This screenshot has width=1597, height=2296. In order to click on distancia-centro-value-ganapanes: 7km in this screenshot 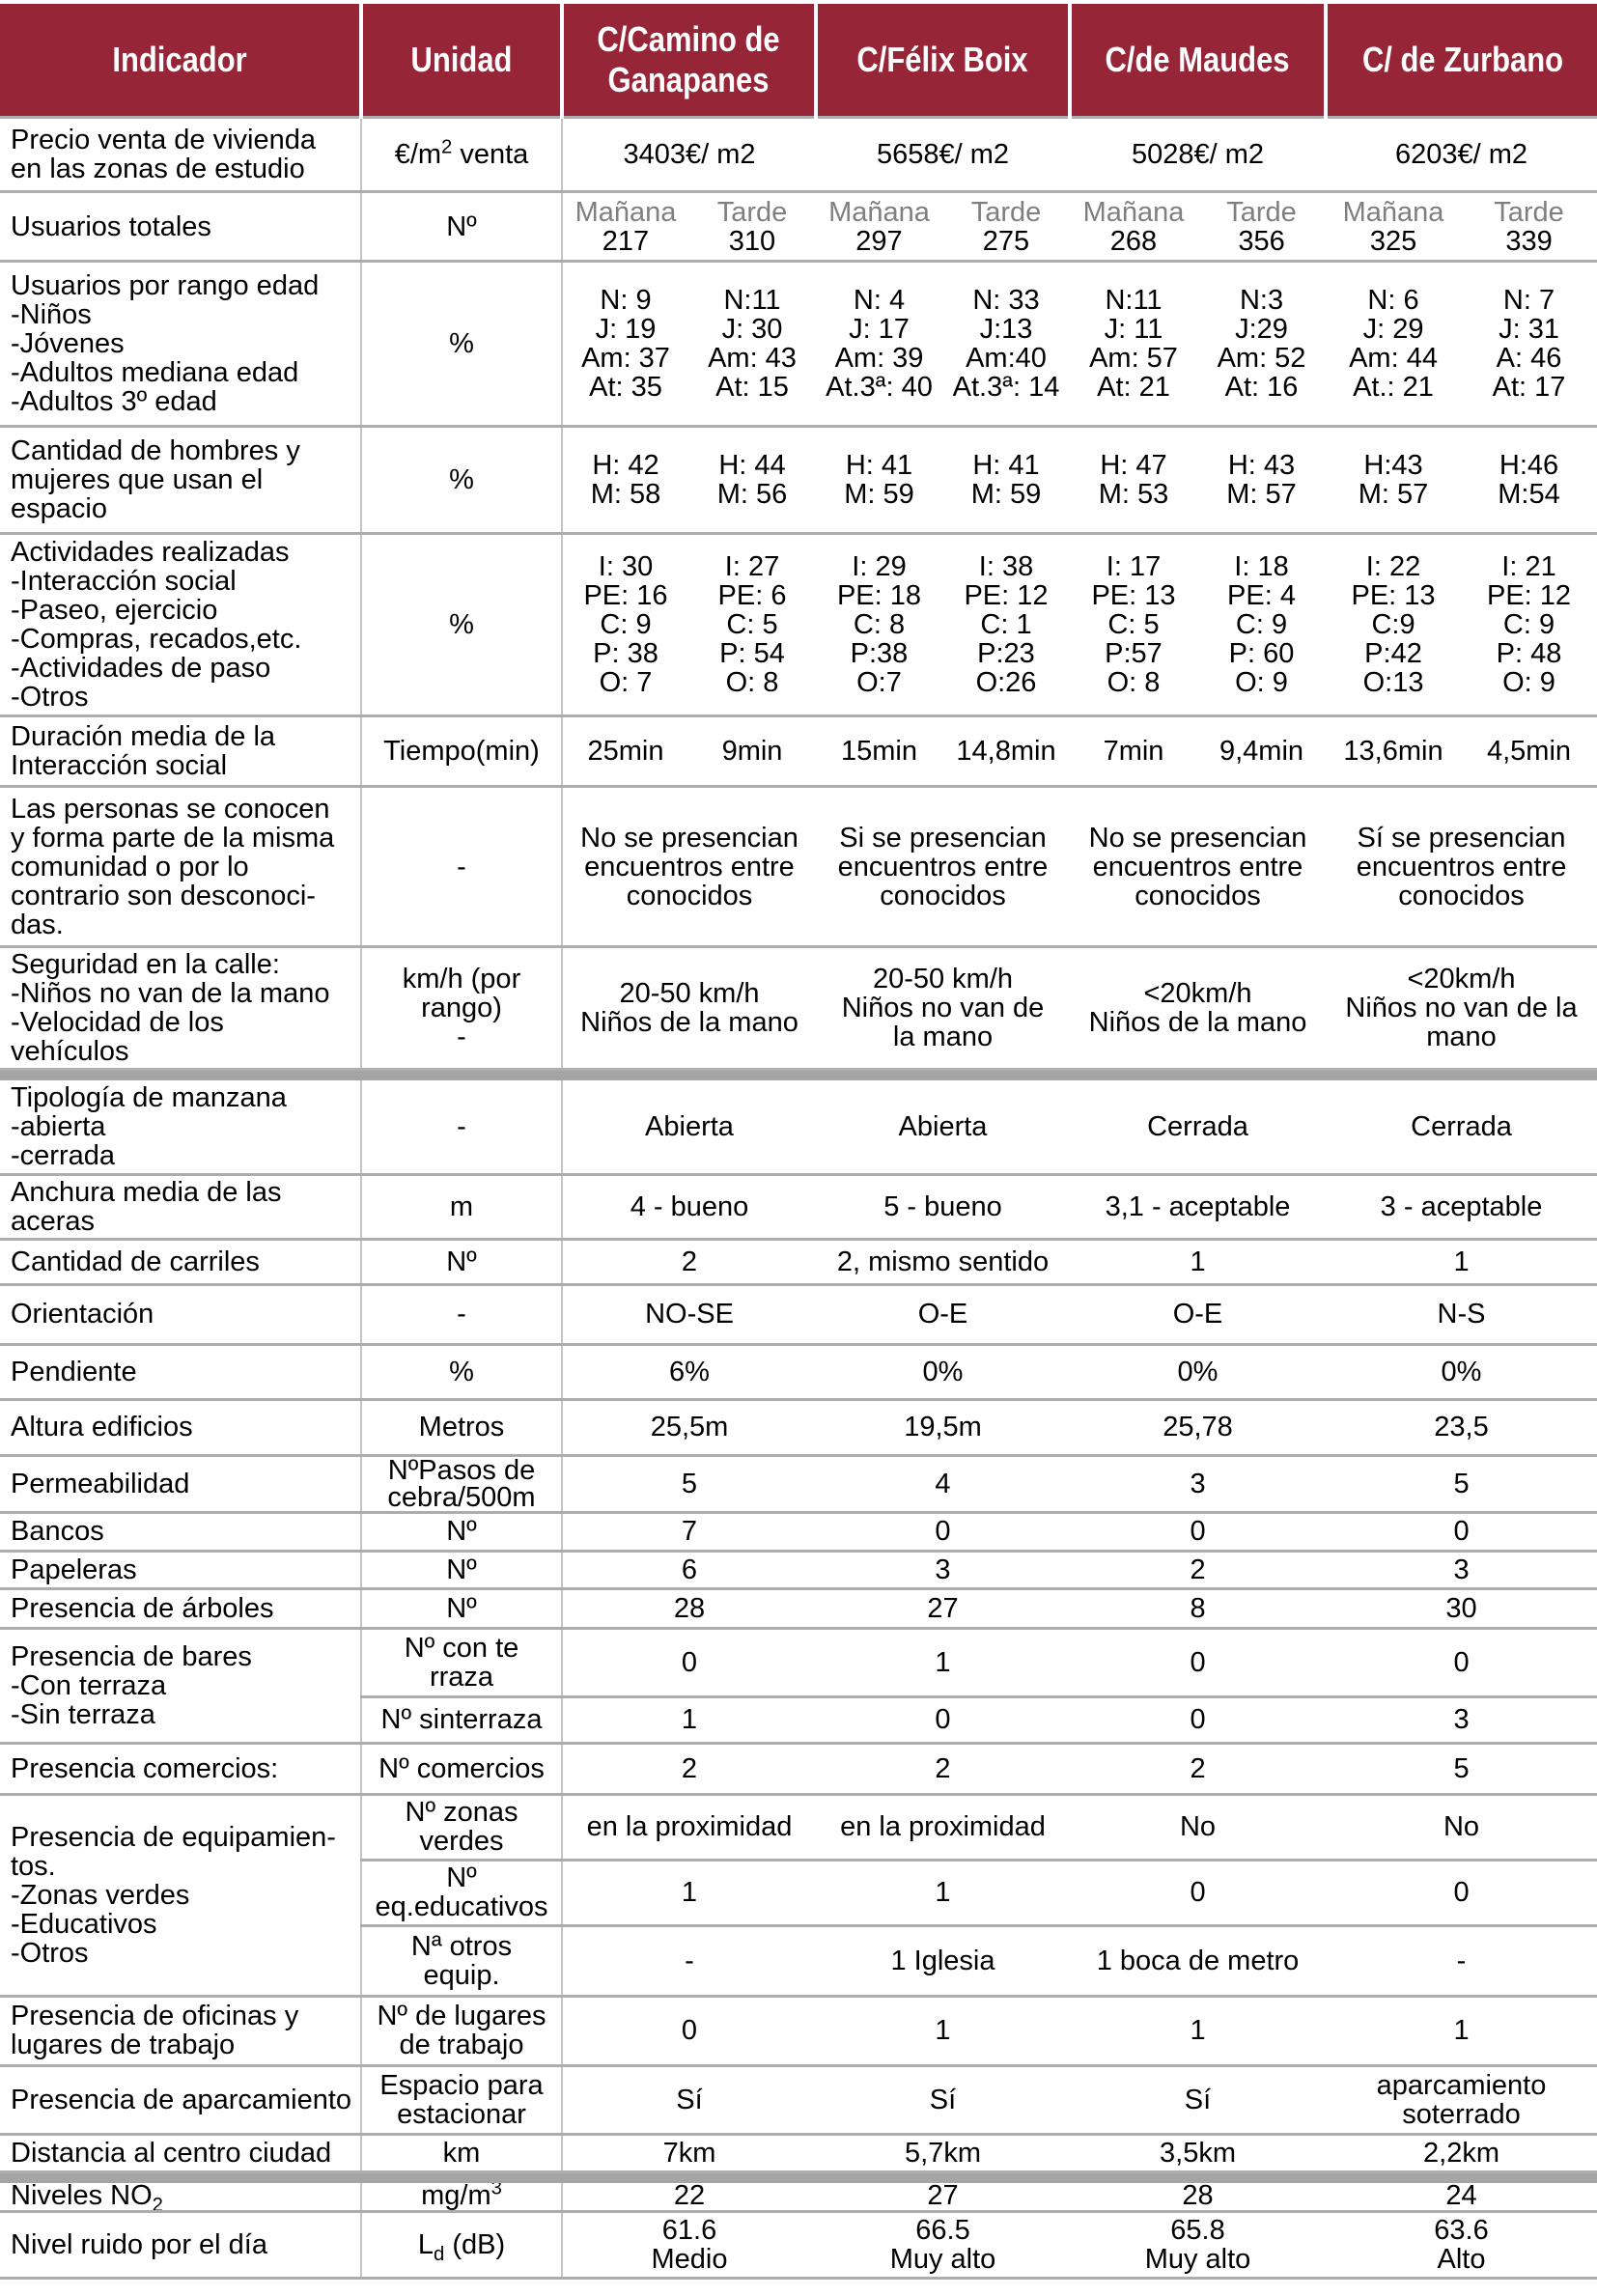, I will do `click(689, 2154)`.